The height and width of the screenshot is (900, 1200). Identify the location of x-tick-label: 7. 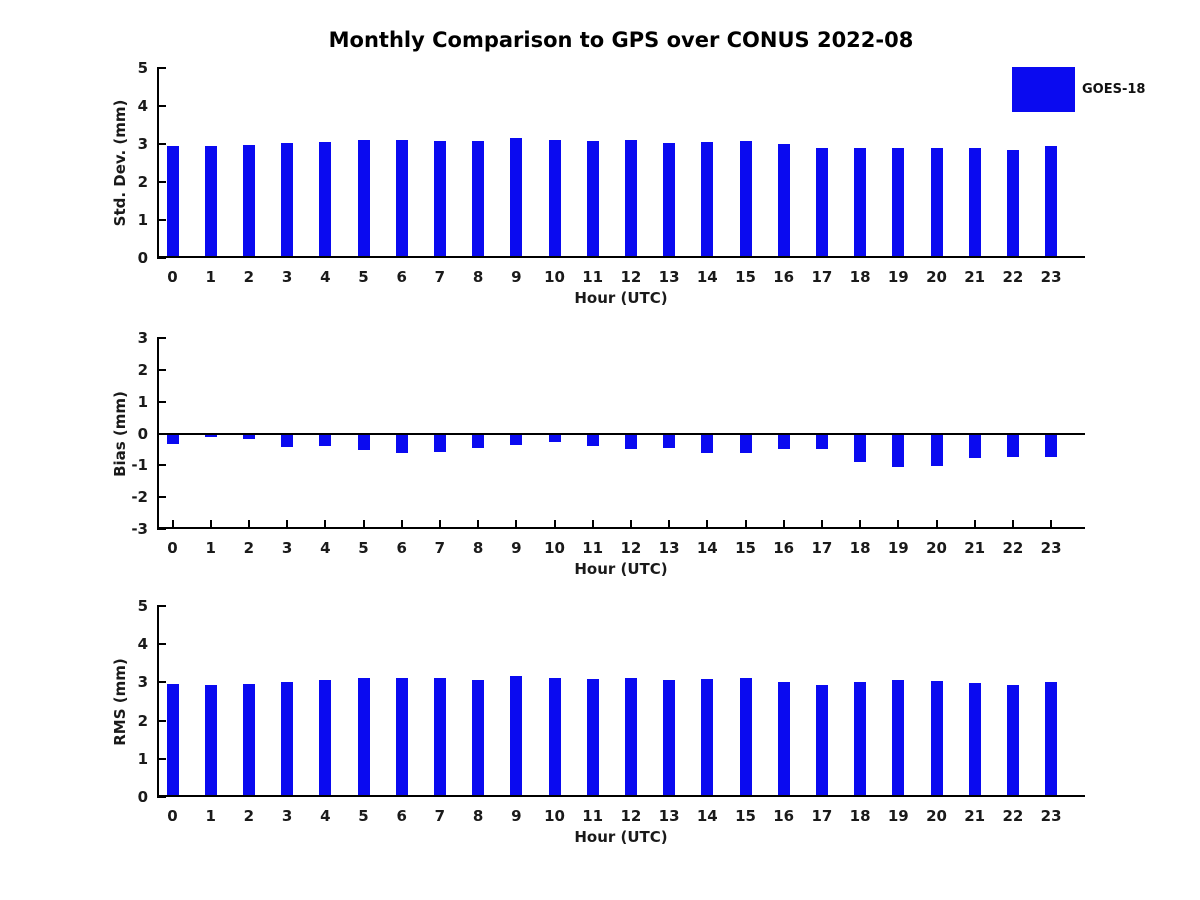
(440, 276).